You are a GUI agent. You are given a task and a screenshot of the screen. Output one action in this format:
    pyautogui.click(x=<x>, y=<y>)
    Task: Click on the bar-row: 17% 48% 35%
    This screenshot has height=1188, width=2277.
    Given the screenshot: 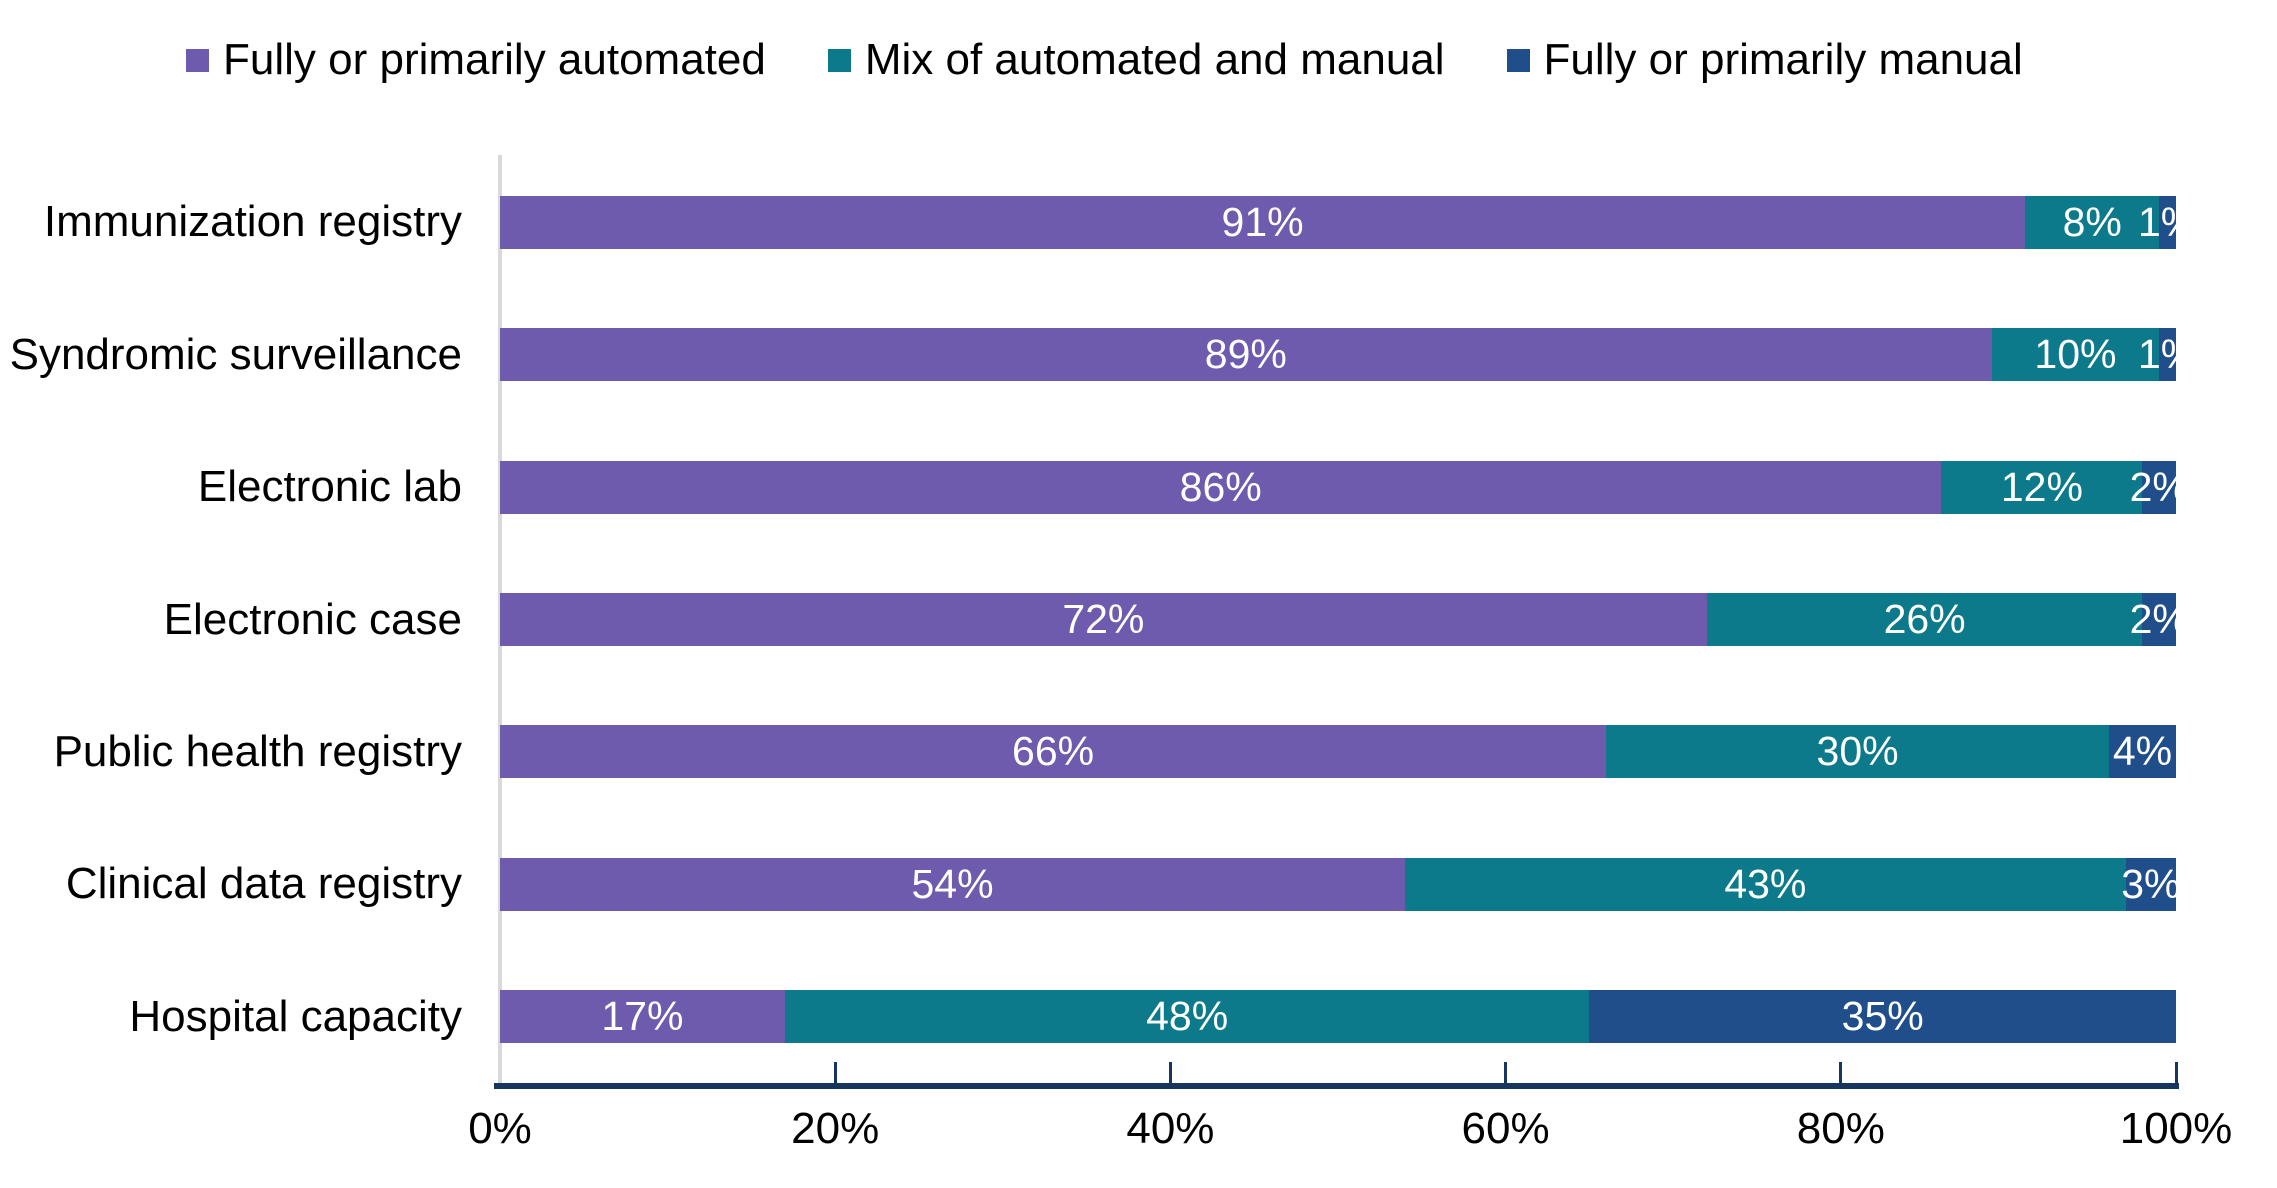 What is the action you would take?
    pyautogui.click(x=1338, y=1017)
    